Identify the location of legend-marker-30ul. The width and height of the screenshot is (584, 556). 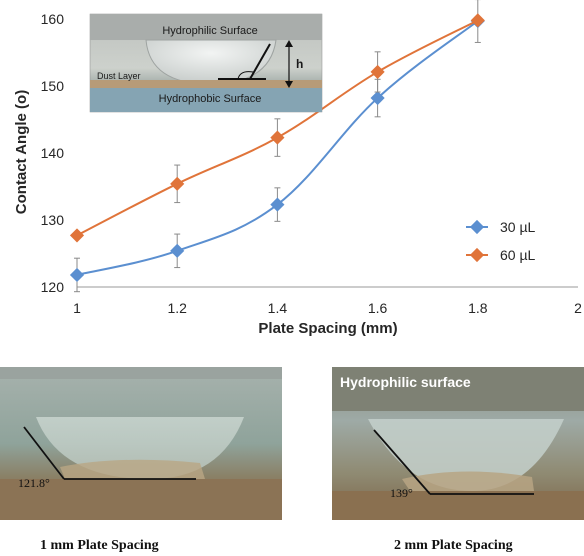
(477, 227).